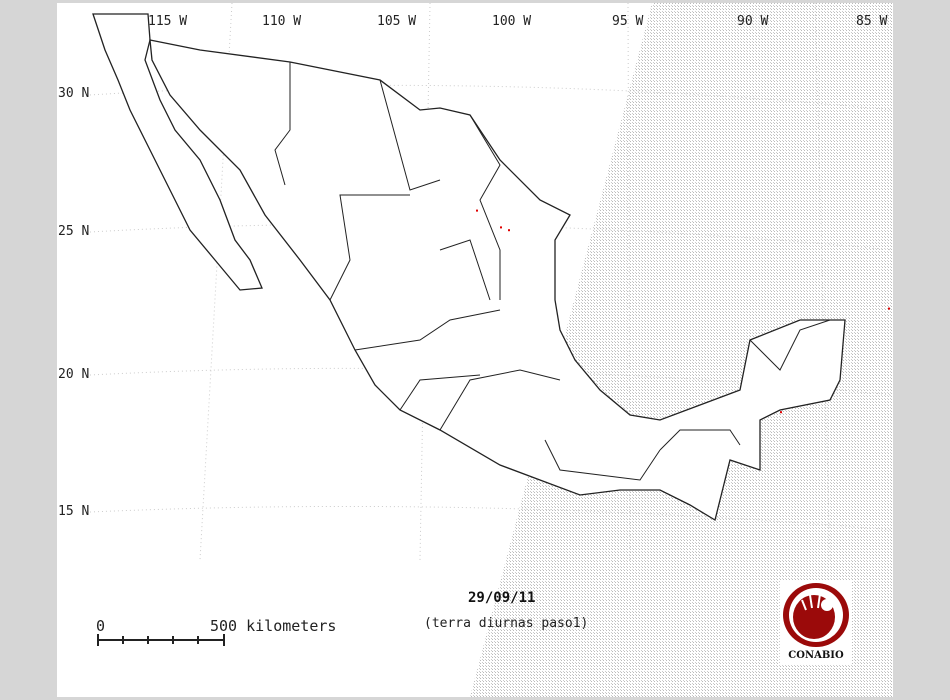  Describe the element at coordinates (282, 21) in the screenshot. I see `lon-label: 110 W` at that location.